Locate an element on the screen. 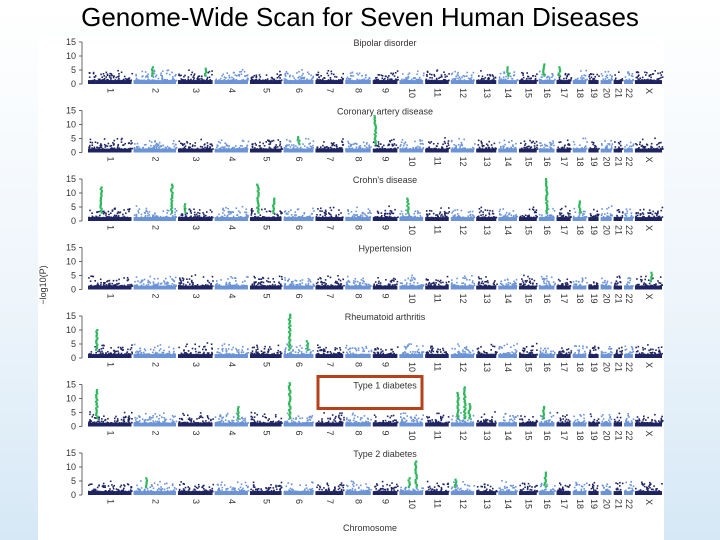 This screenshot has height=540, width=720. hit-point-chr2 is located at coordinates (171, 189).